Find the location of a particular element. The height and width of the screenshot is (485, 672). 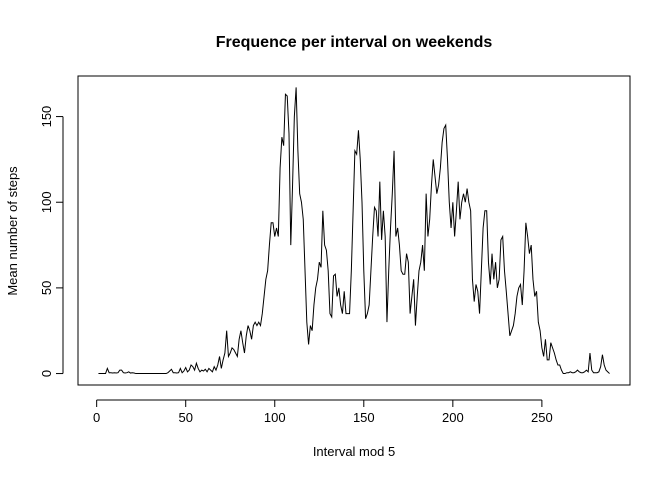

x-tick-label: 200 is located at coordinates (453, 417).